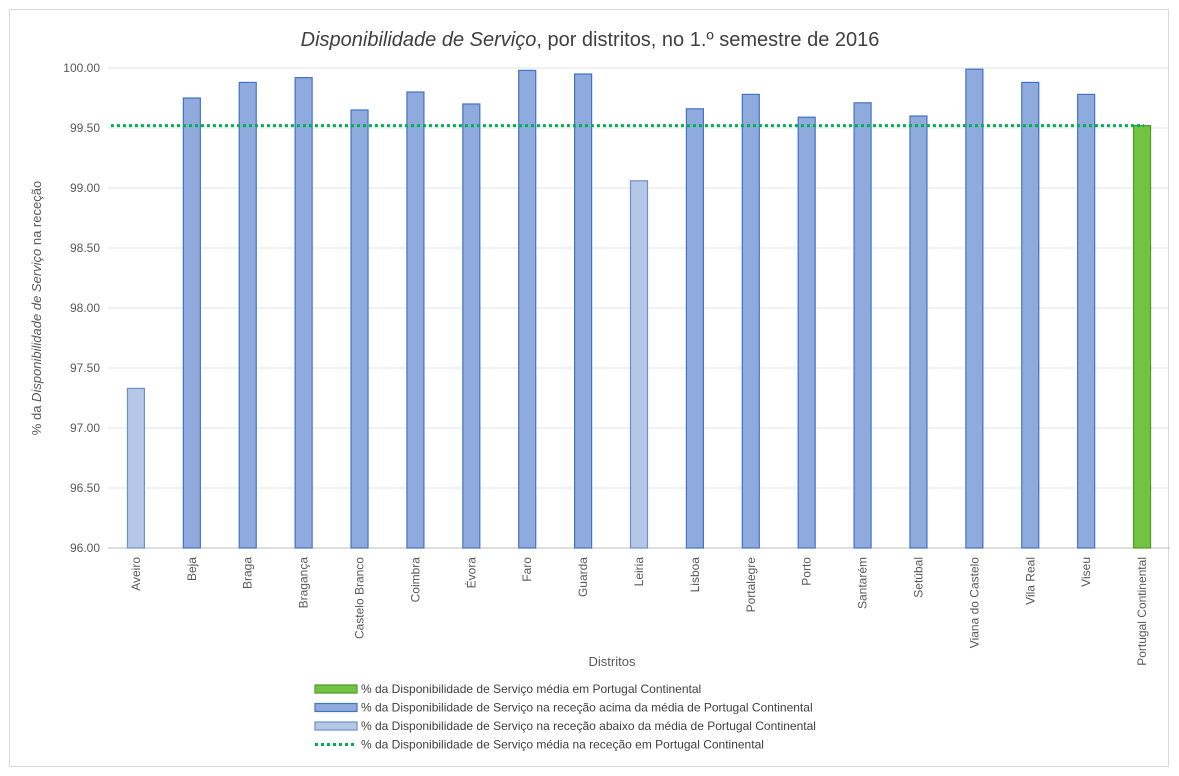 This screenshot has height=776, width=1179. Describe the element at coordinates (85, 308) in the screenshot. I see `y-tick-label: 98.00` at that location.